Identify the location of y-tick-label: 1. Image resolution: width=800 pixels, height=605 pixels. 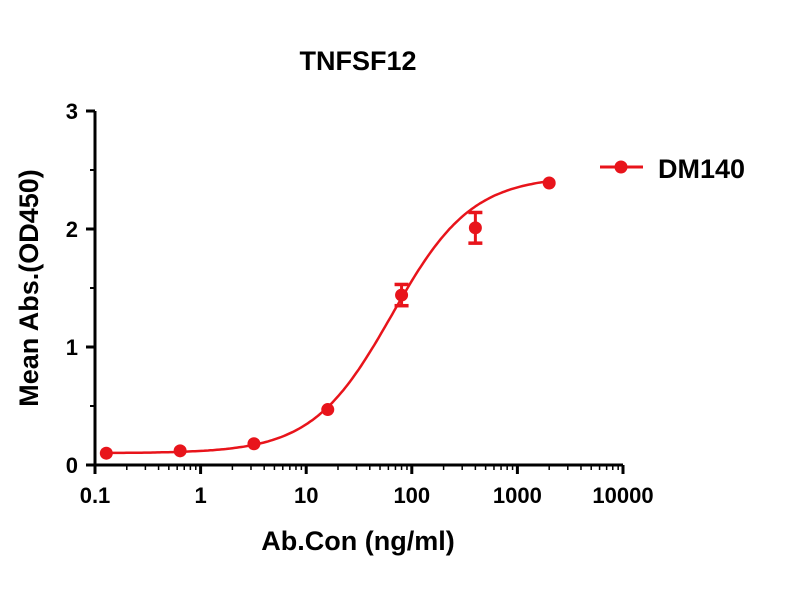
(72, 347).